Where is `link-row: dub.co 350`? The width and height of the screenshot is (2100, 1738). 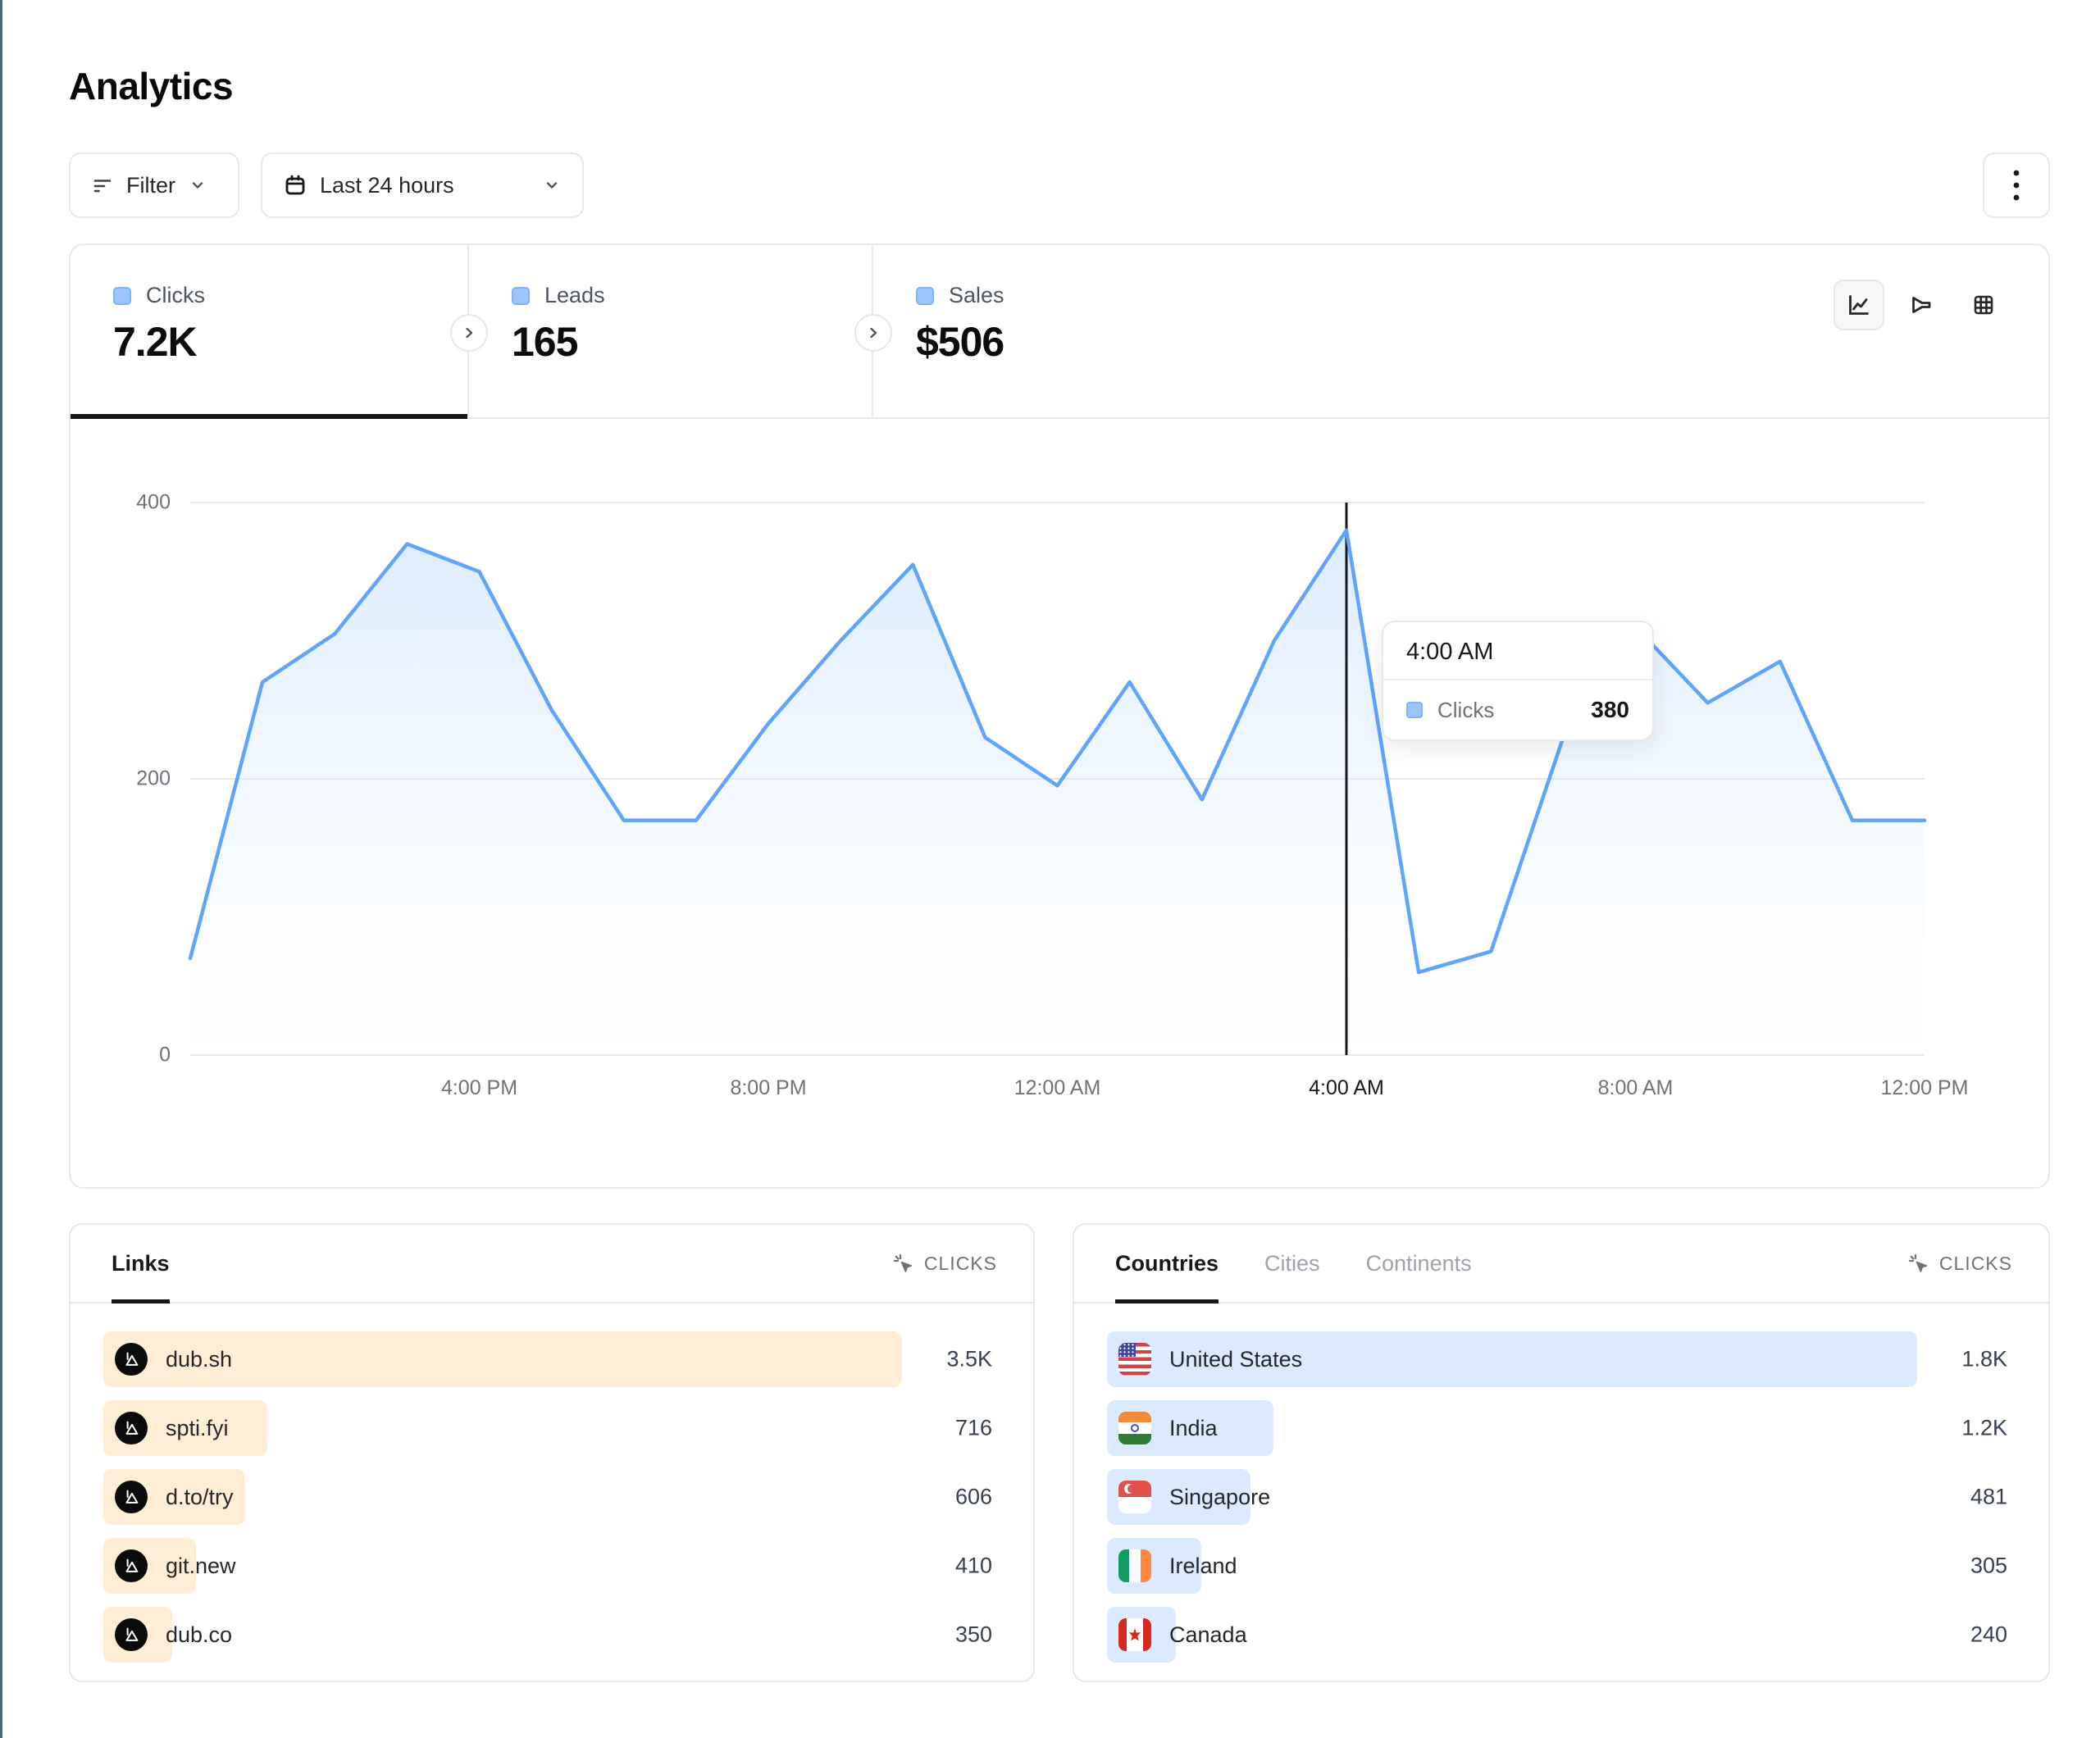
link-row: dub.co 350 is located at coordinates (547, 1635).